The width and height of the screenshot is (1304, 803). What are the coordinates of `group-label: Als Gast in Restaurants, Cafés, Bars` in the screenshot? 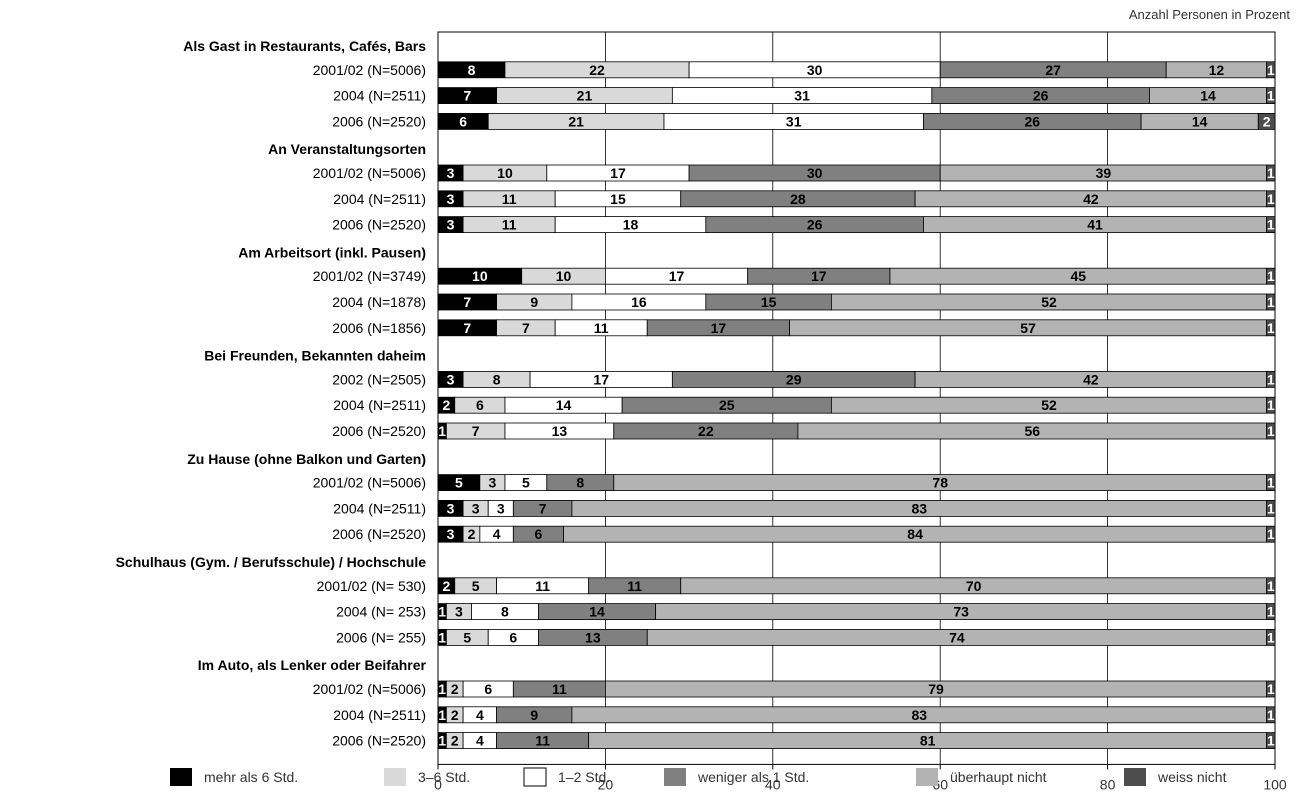 It's located at (304, 46).